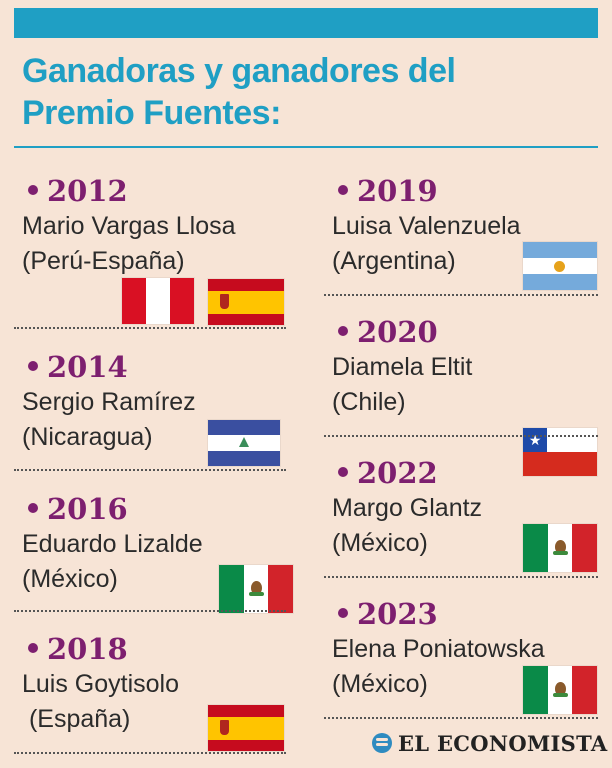 This screenshot has width=612, height=768. What do you see at coordinates (78, 367) in the screenshot?
I see `year-label: 2014` at bounding box center [78, 367].